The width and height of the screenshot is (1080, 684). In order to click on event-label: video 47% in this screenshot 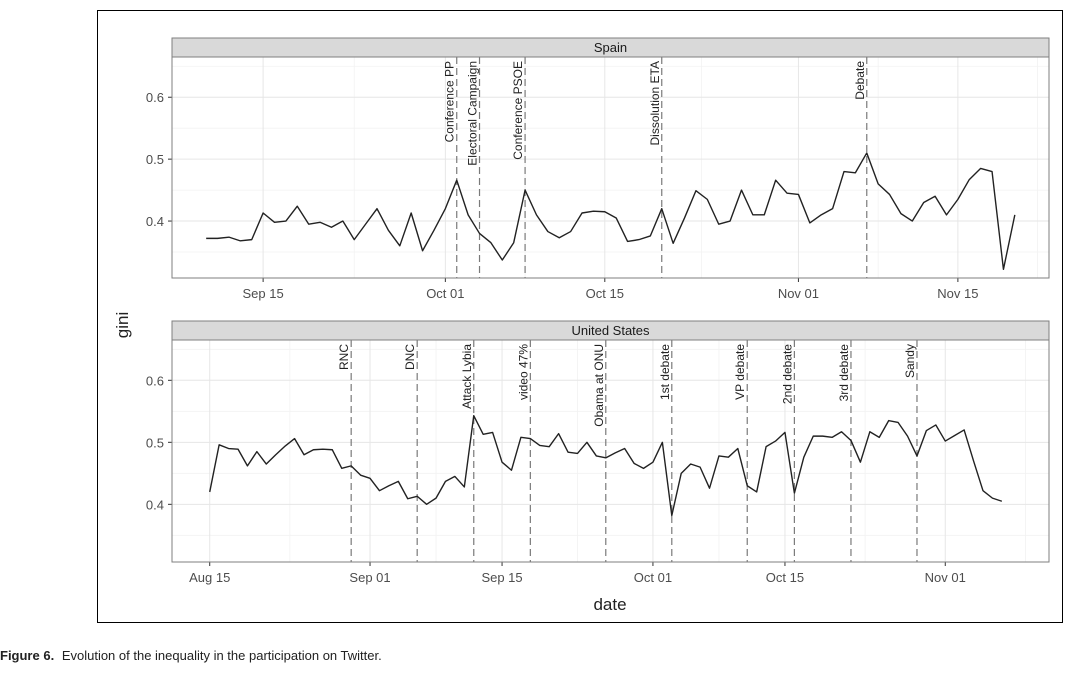, I will do `click(523, 372)`.